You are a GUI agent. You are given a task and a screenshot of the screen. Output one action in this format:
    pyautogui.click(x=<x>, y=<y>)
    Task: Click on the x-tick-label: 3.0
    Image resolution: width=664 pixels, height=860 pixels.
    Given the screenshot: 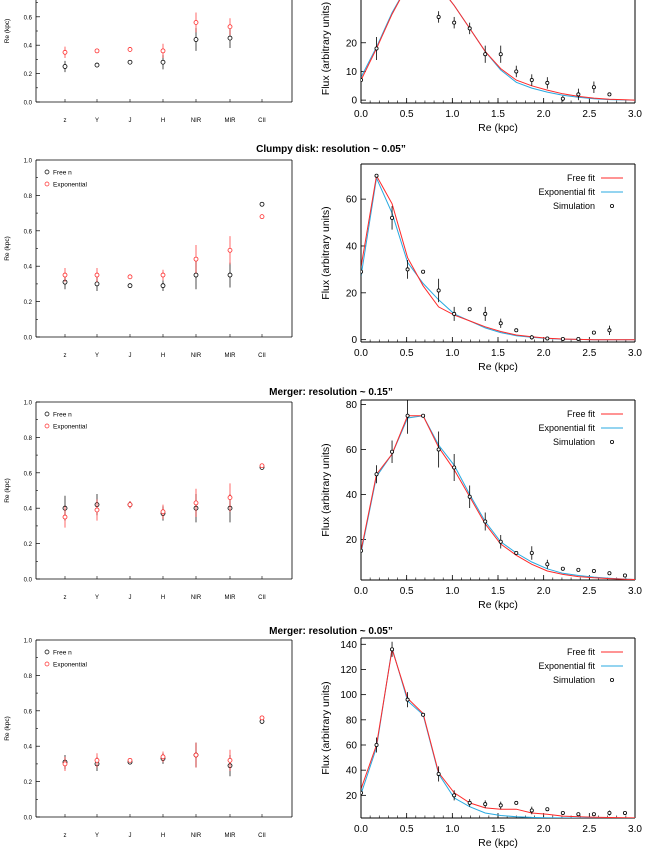 What is the action you would take?
    pyautogui.click(x=635, y=829)
    